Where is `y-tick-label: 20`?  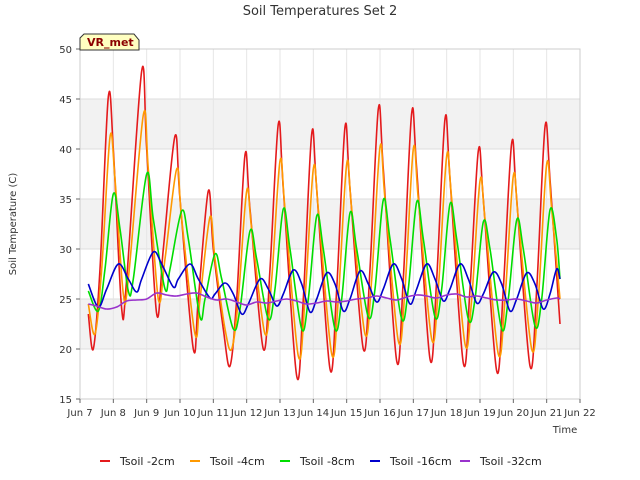 y-tick-label: 20 is located at coordinates (65, 350).